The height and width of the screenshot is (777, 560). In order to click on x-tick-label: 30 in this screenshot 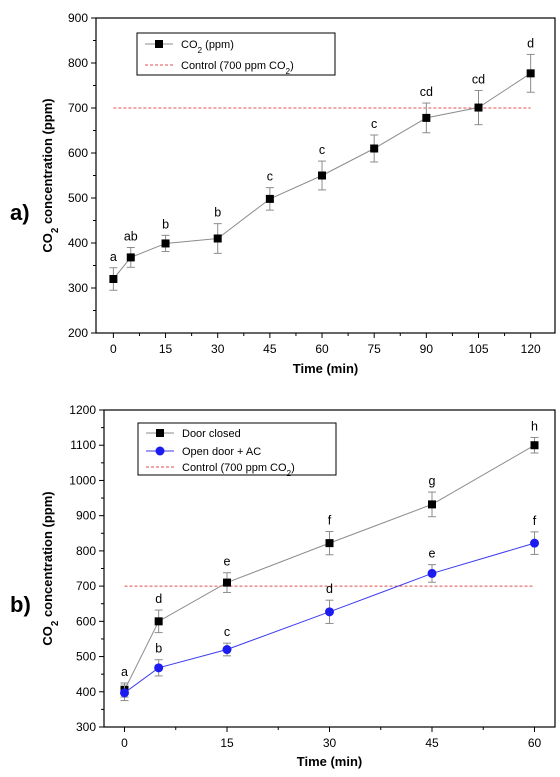, I will do `click(330, 743)`.